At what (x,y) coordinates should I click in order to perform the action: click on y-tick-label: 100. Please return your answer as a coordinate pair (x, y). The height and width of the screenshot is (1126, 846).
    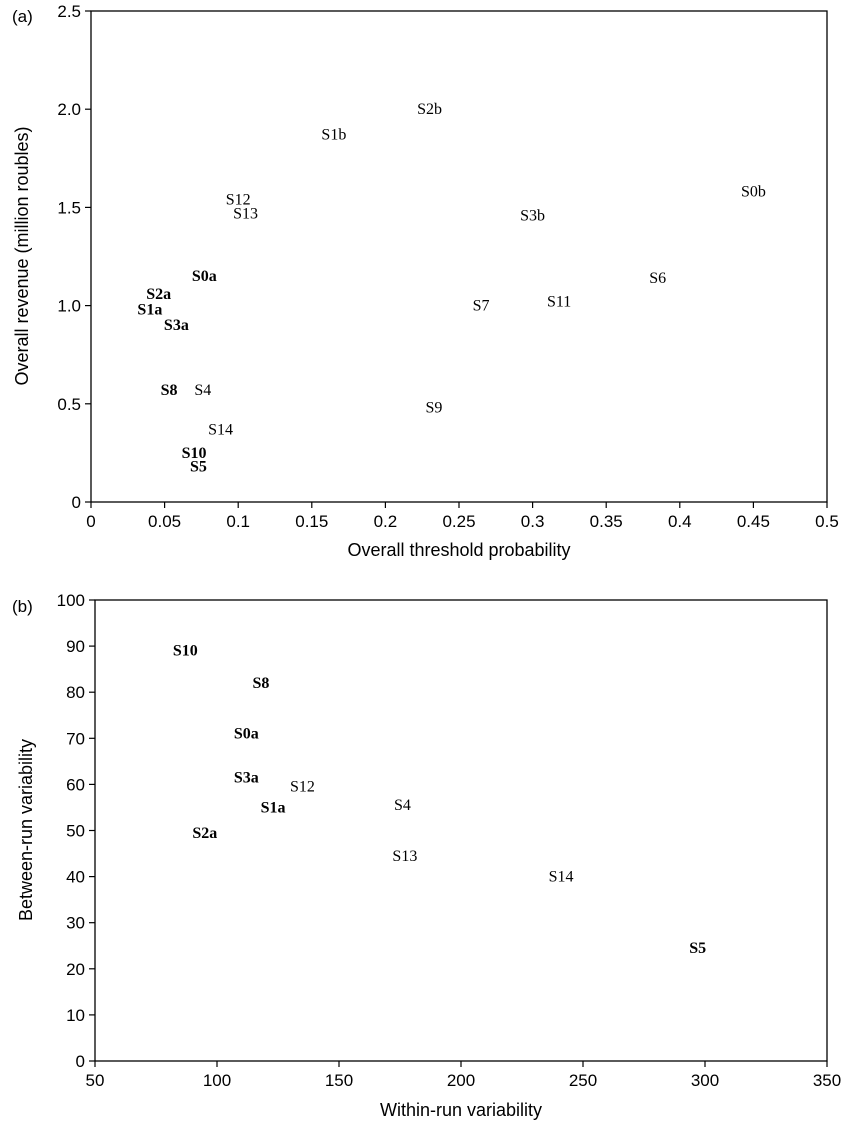
    Looking at the image, I should click on (71, 600).